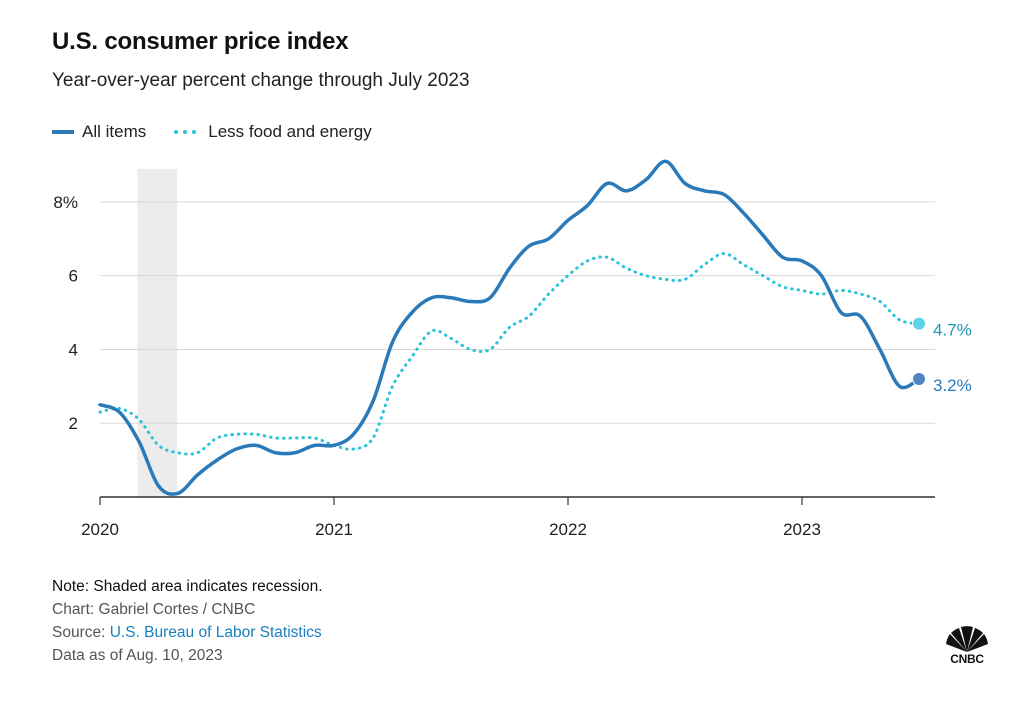 This screenshot has width=1024, height=706. What do you see at coordinates (63, 132) in the screenshot?
I see `legend-swatch-solid` at bounding box center [63, 132].